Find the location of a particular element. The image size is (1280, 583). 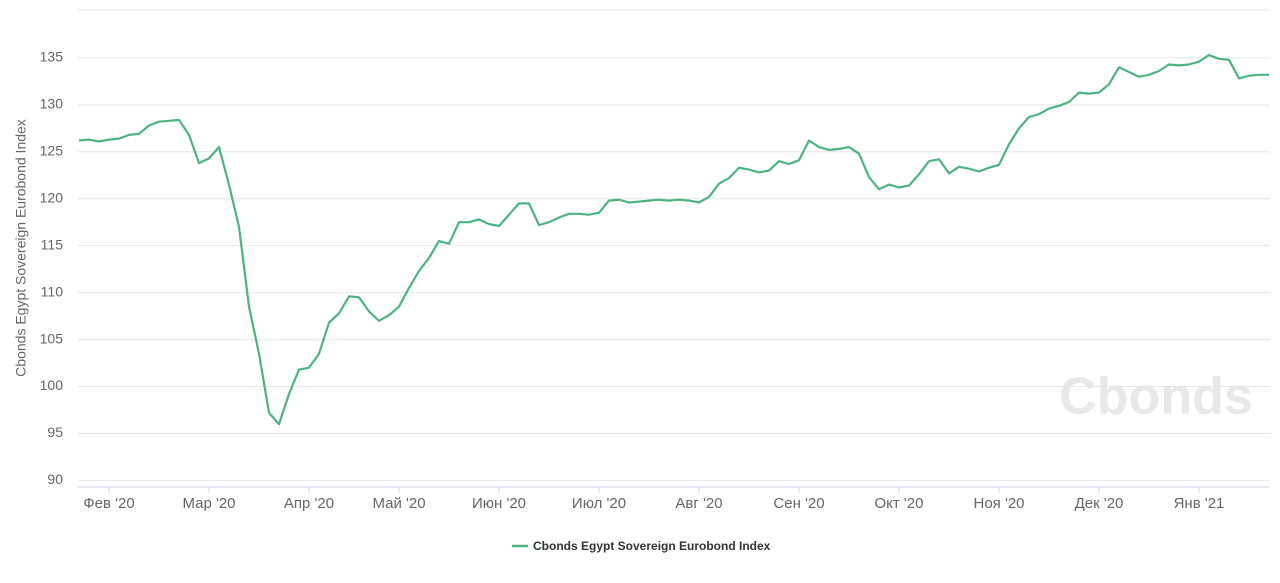

watermark: Cbonds is located at coordinates (1156, 397).